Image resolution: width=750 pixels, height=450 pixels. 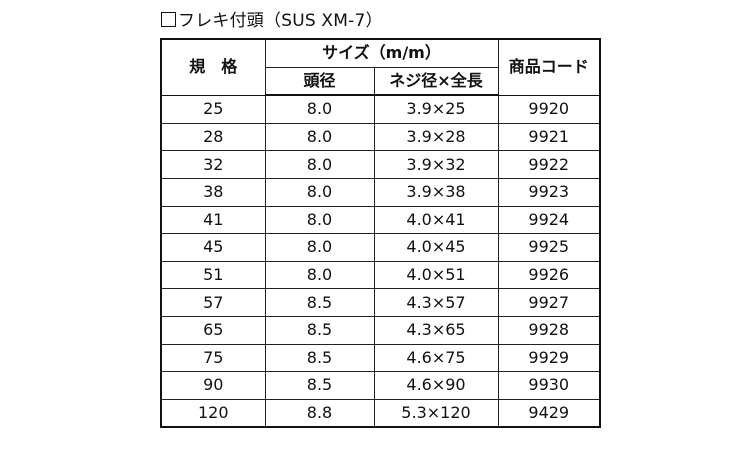 I want to click on cell-thread-length: 5.3×120, so click(x=436, y=413).